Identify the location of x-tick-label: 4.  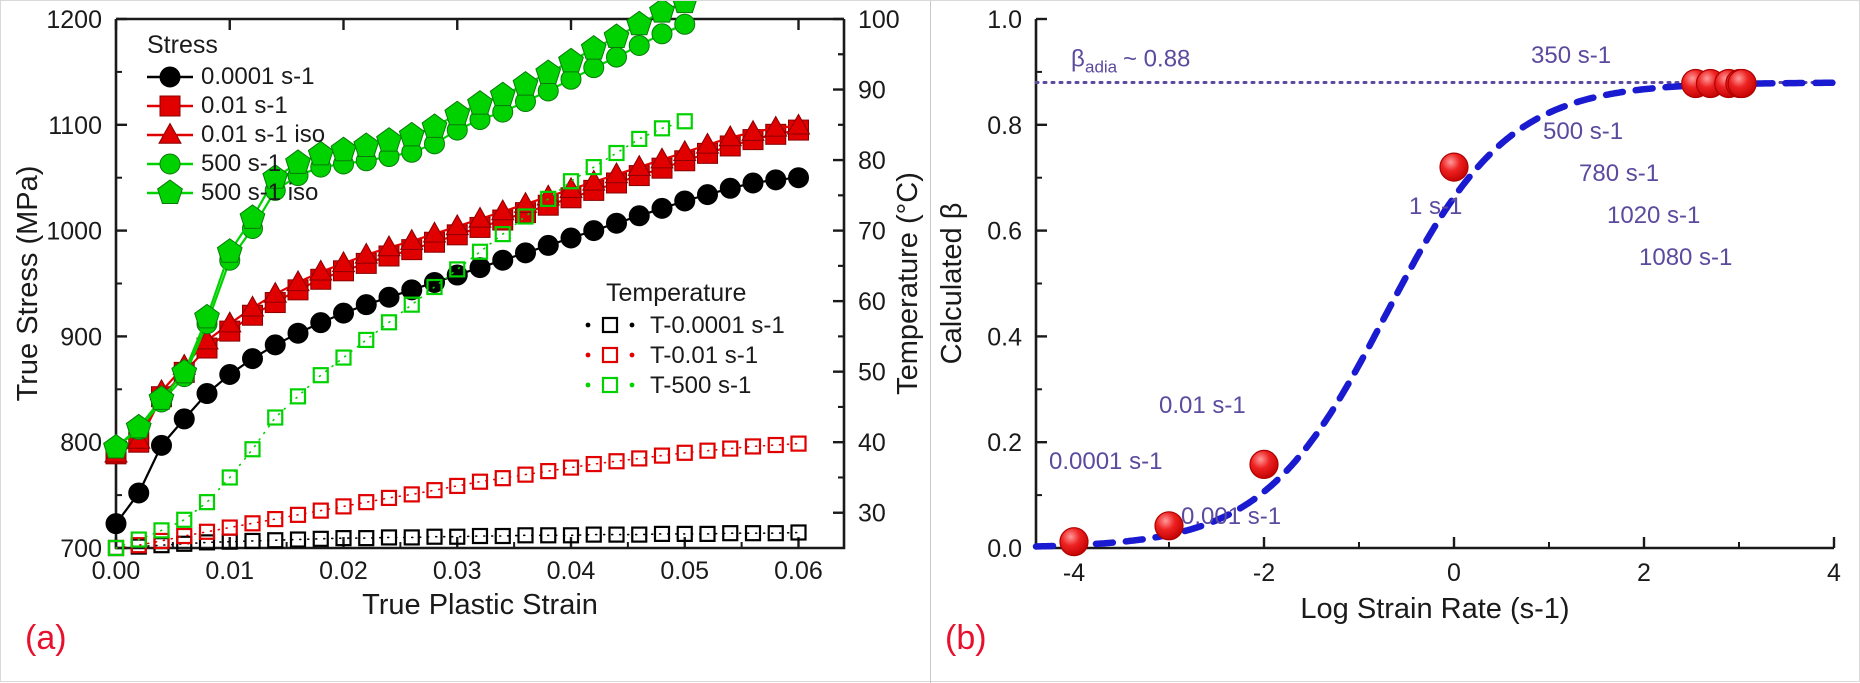
(1834, 573).